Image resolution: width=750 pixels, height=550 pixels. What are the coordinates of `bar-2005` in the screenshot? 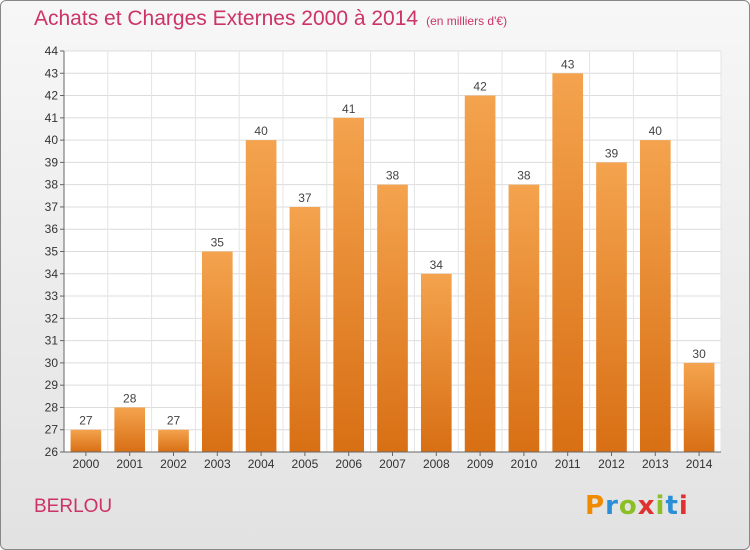 It's located at (305, 329).